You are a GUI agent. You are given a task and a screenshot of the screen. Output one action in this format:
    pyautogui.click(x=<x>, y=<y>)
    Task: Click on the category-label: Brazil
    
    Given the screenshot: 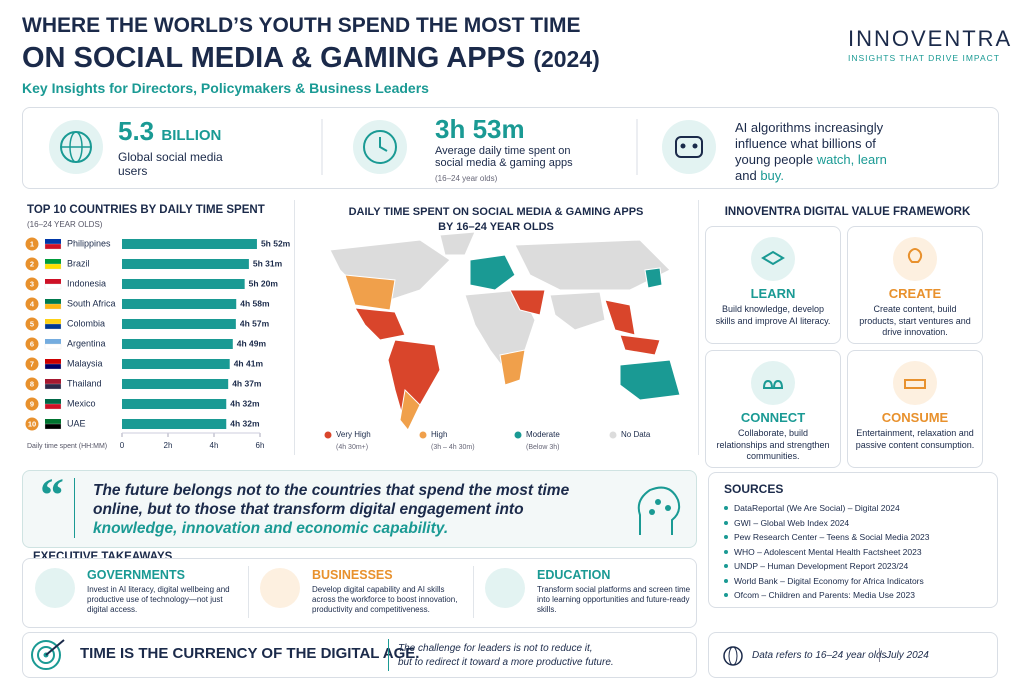 What is the action you would take?
    pyautogui.click(x=78, y=263)
    